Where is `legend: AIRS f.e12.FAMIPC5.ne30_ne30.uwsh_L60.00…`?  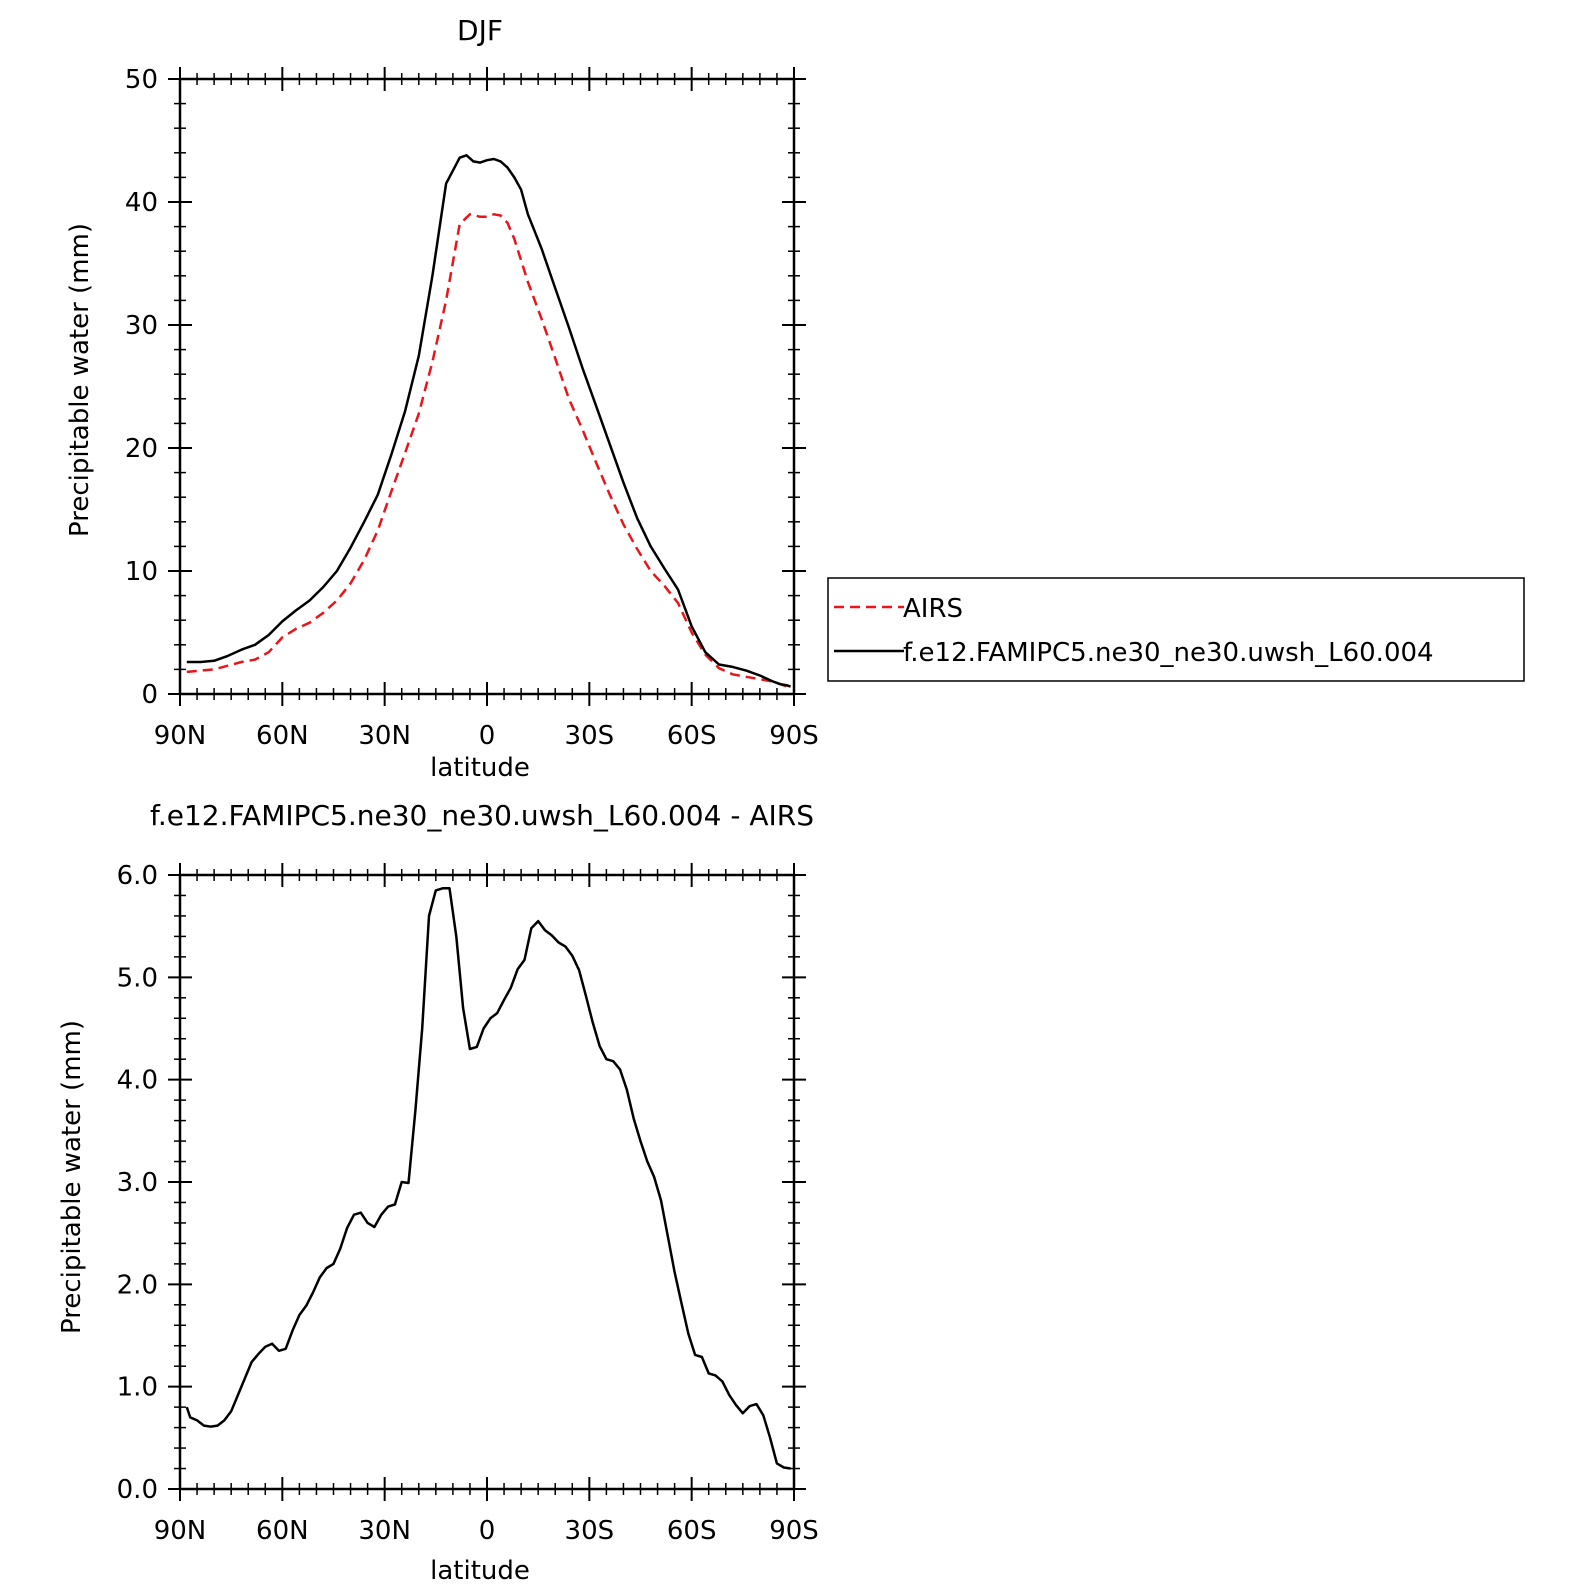 legend: AIRS f.e12.FAMIPC5.ne30_ne30.uwsh_L60.00… is located at coordinates (1176, 629).